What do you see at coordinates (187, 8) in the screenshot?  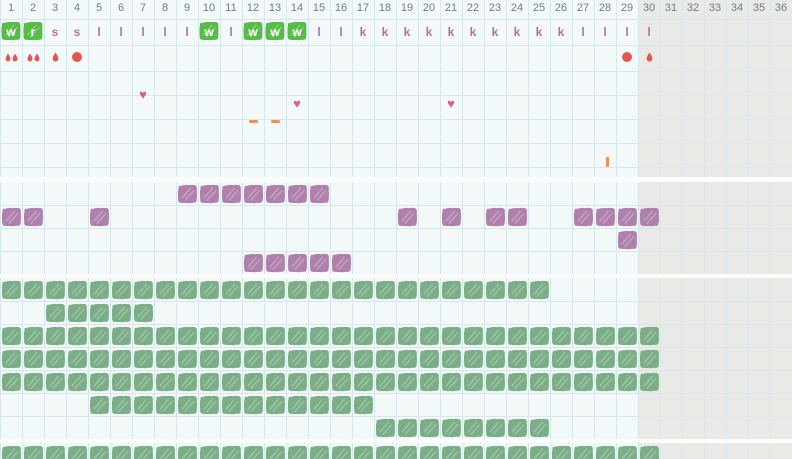 I see `day-number: 9` at bounding box center [187, 8].